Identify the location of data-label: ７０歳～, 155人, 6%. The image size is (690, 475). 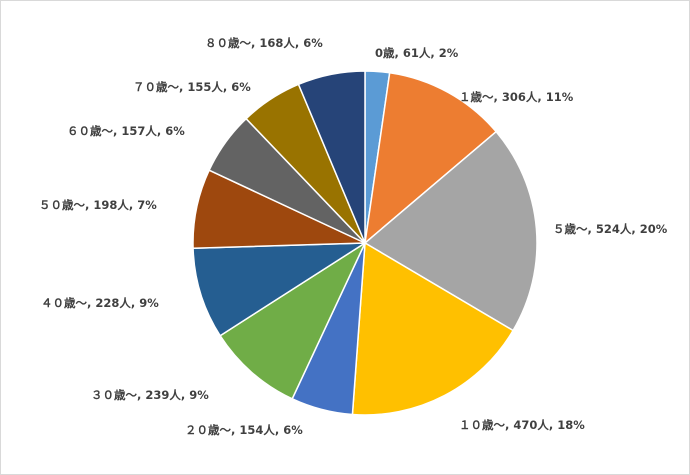
(192, 87).